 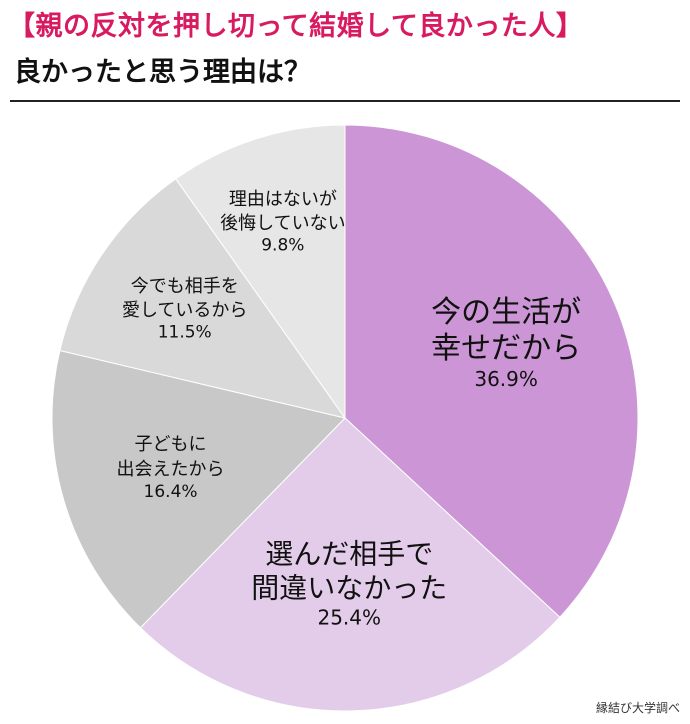 What do you see at coordinates (283, 199) in the screenshot?
I see `slice-label-line: 理由はないが` at bounding box center [283, 199].